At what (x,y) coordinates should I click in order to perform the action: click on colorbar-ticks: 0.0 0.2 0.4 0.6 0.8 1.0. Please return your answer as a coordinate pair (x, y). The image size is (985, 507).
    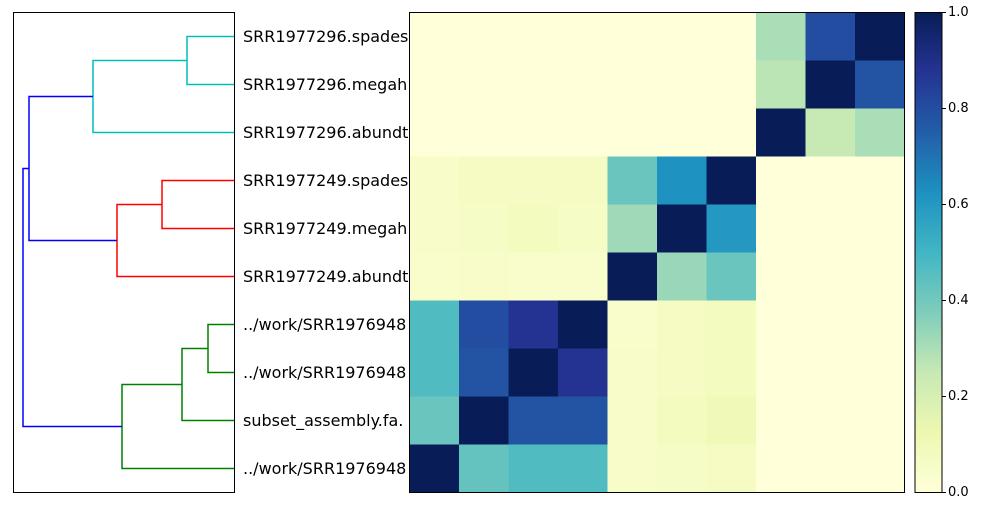
    Looking at the image, I should click on (955, 252).